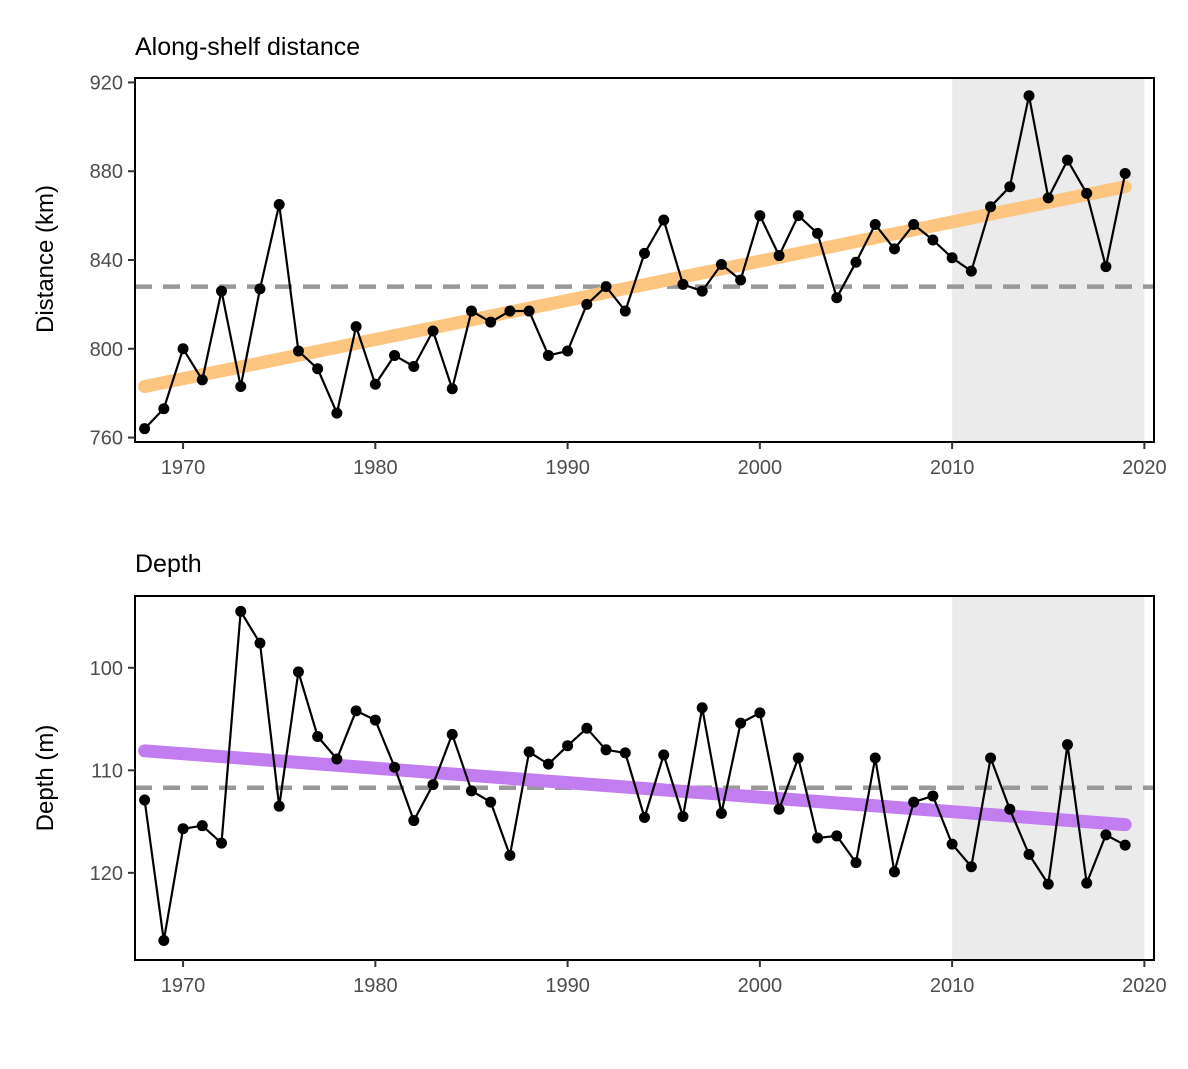  I want to click on distance-x-tick-label: 1990, so click(567, 468).